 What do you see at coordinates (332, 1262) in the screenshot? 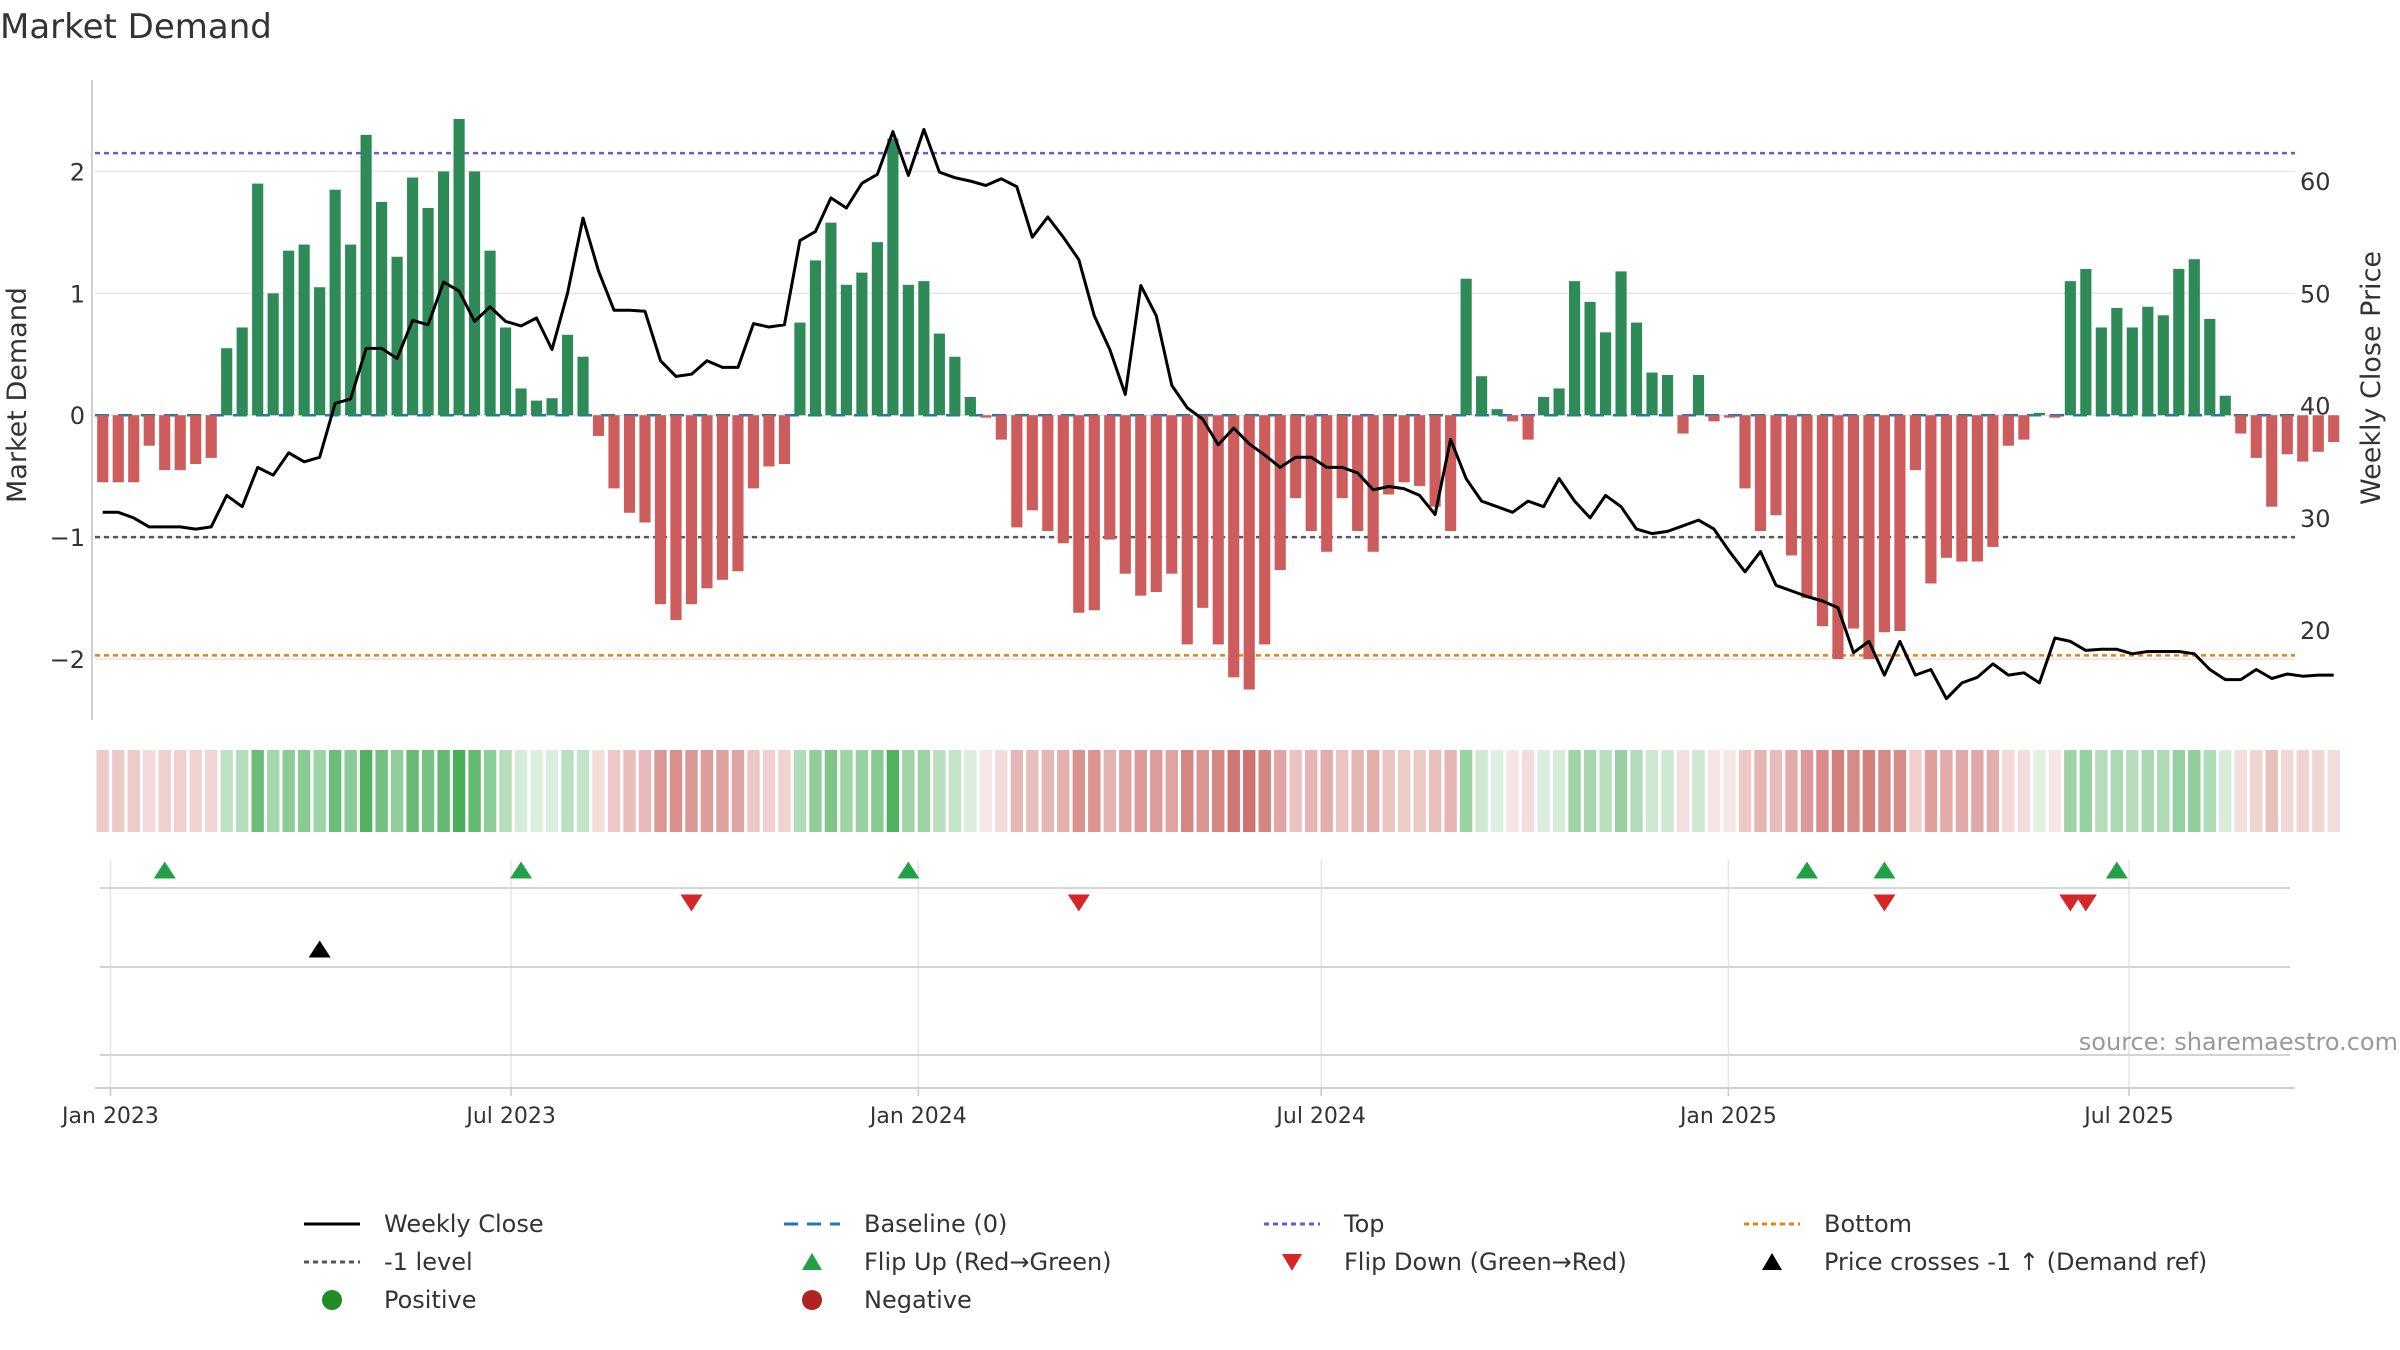
I see `minus-one-legend-icon` at bounding box center [332, 1262].